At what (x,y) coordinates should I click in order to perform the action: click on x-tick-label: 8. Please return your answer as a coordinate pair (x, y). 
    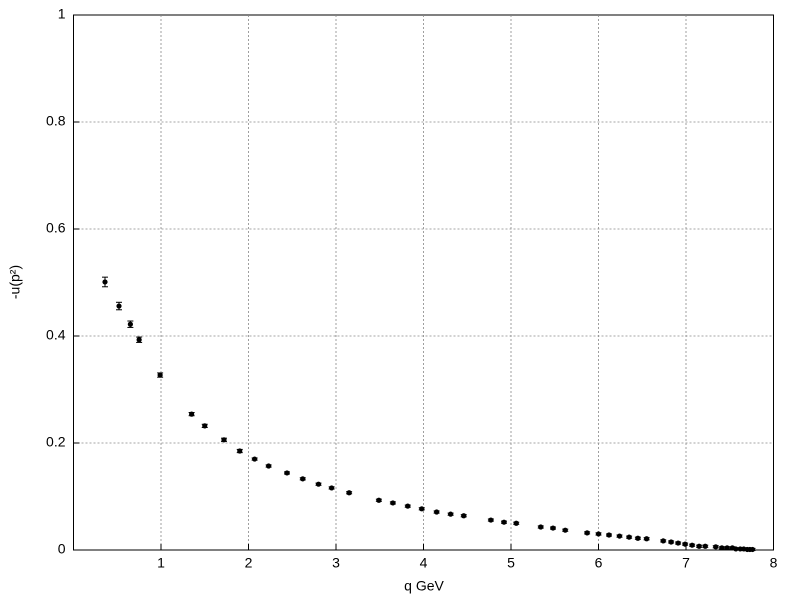
    Looking at the image, I should click on (774, 563).